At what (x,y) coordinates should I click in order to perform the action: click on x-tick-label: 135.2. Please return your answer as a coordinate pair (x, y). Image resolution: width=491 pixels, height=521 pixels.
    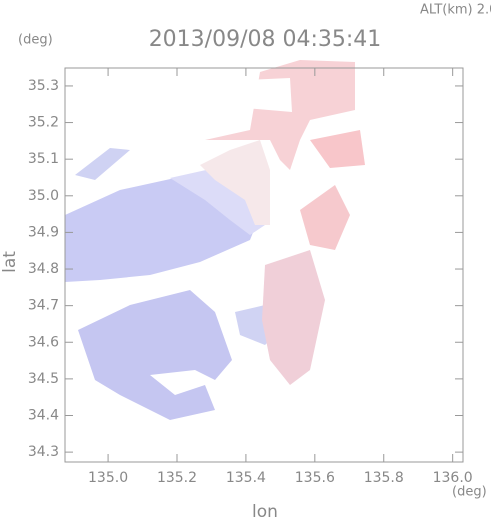
    Looking at the image, I should click on (177, 478).